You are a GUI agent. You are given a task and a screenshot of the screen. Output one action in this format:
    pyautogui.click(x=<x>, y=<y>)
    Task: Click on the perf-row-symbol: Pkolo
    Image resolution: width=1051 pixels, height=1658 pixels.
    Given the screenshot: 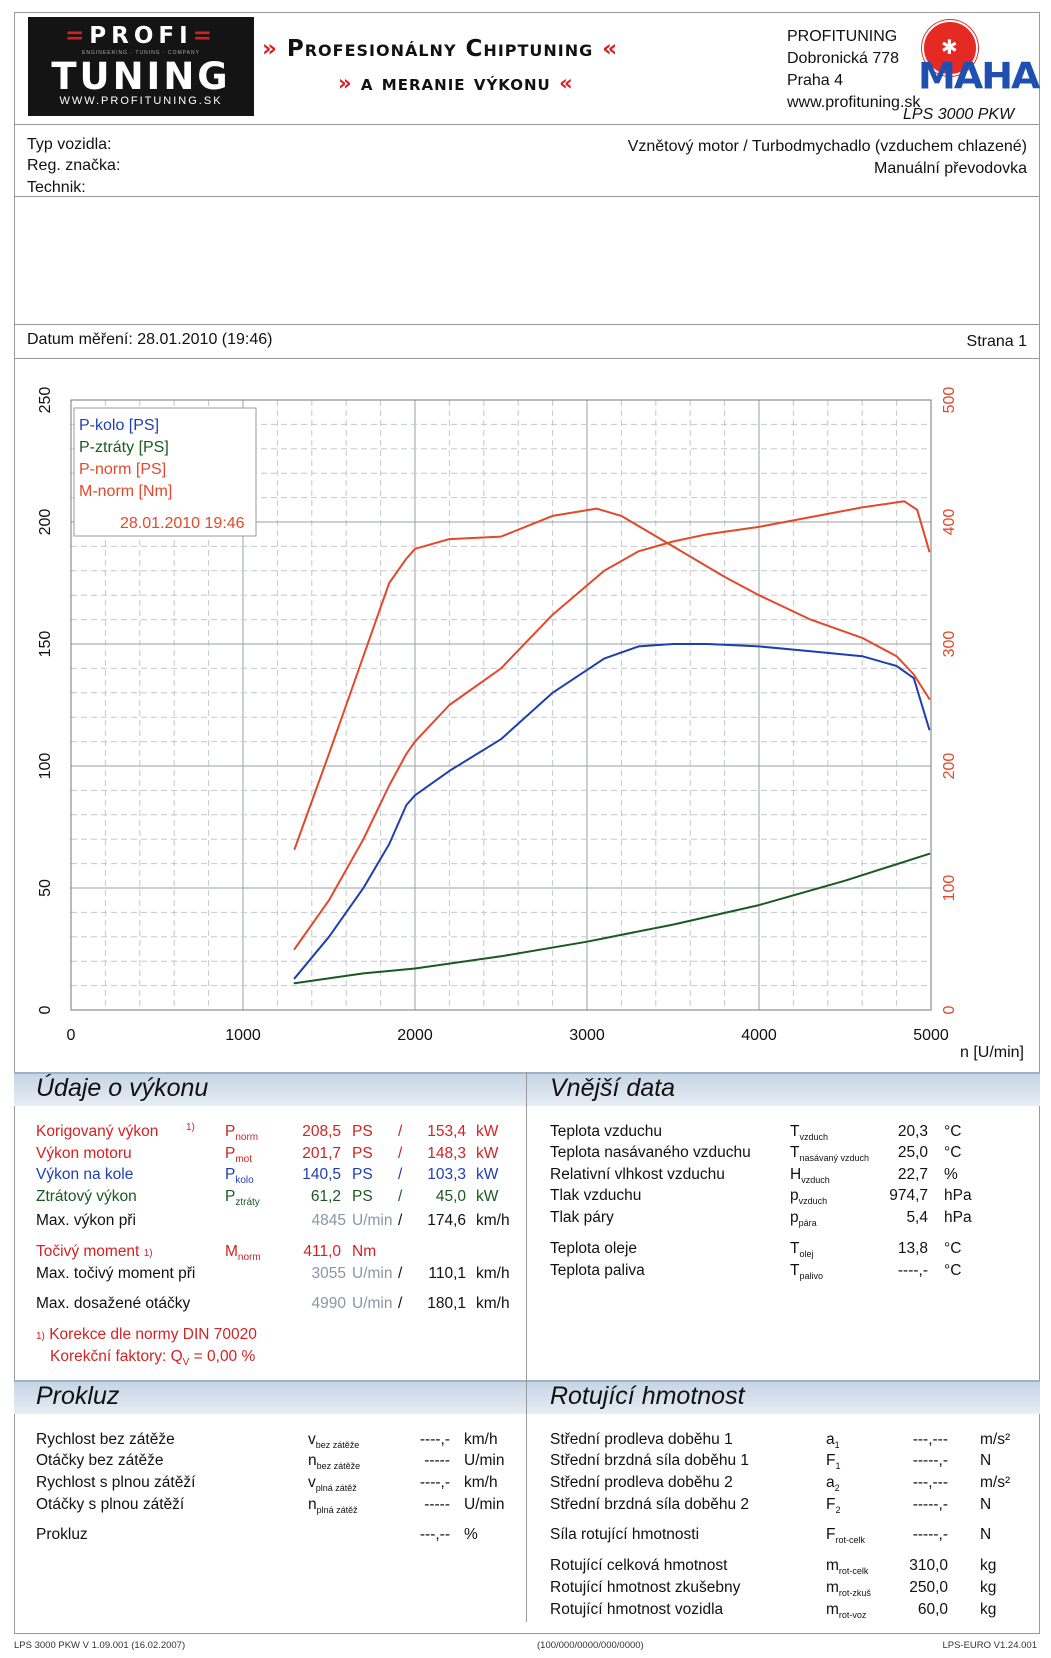 What is the action you would take?
    pyautogui.click(x=239, y=1176)
    